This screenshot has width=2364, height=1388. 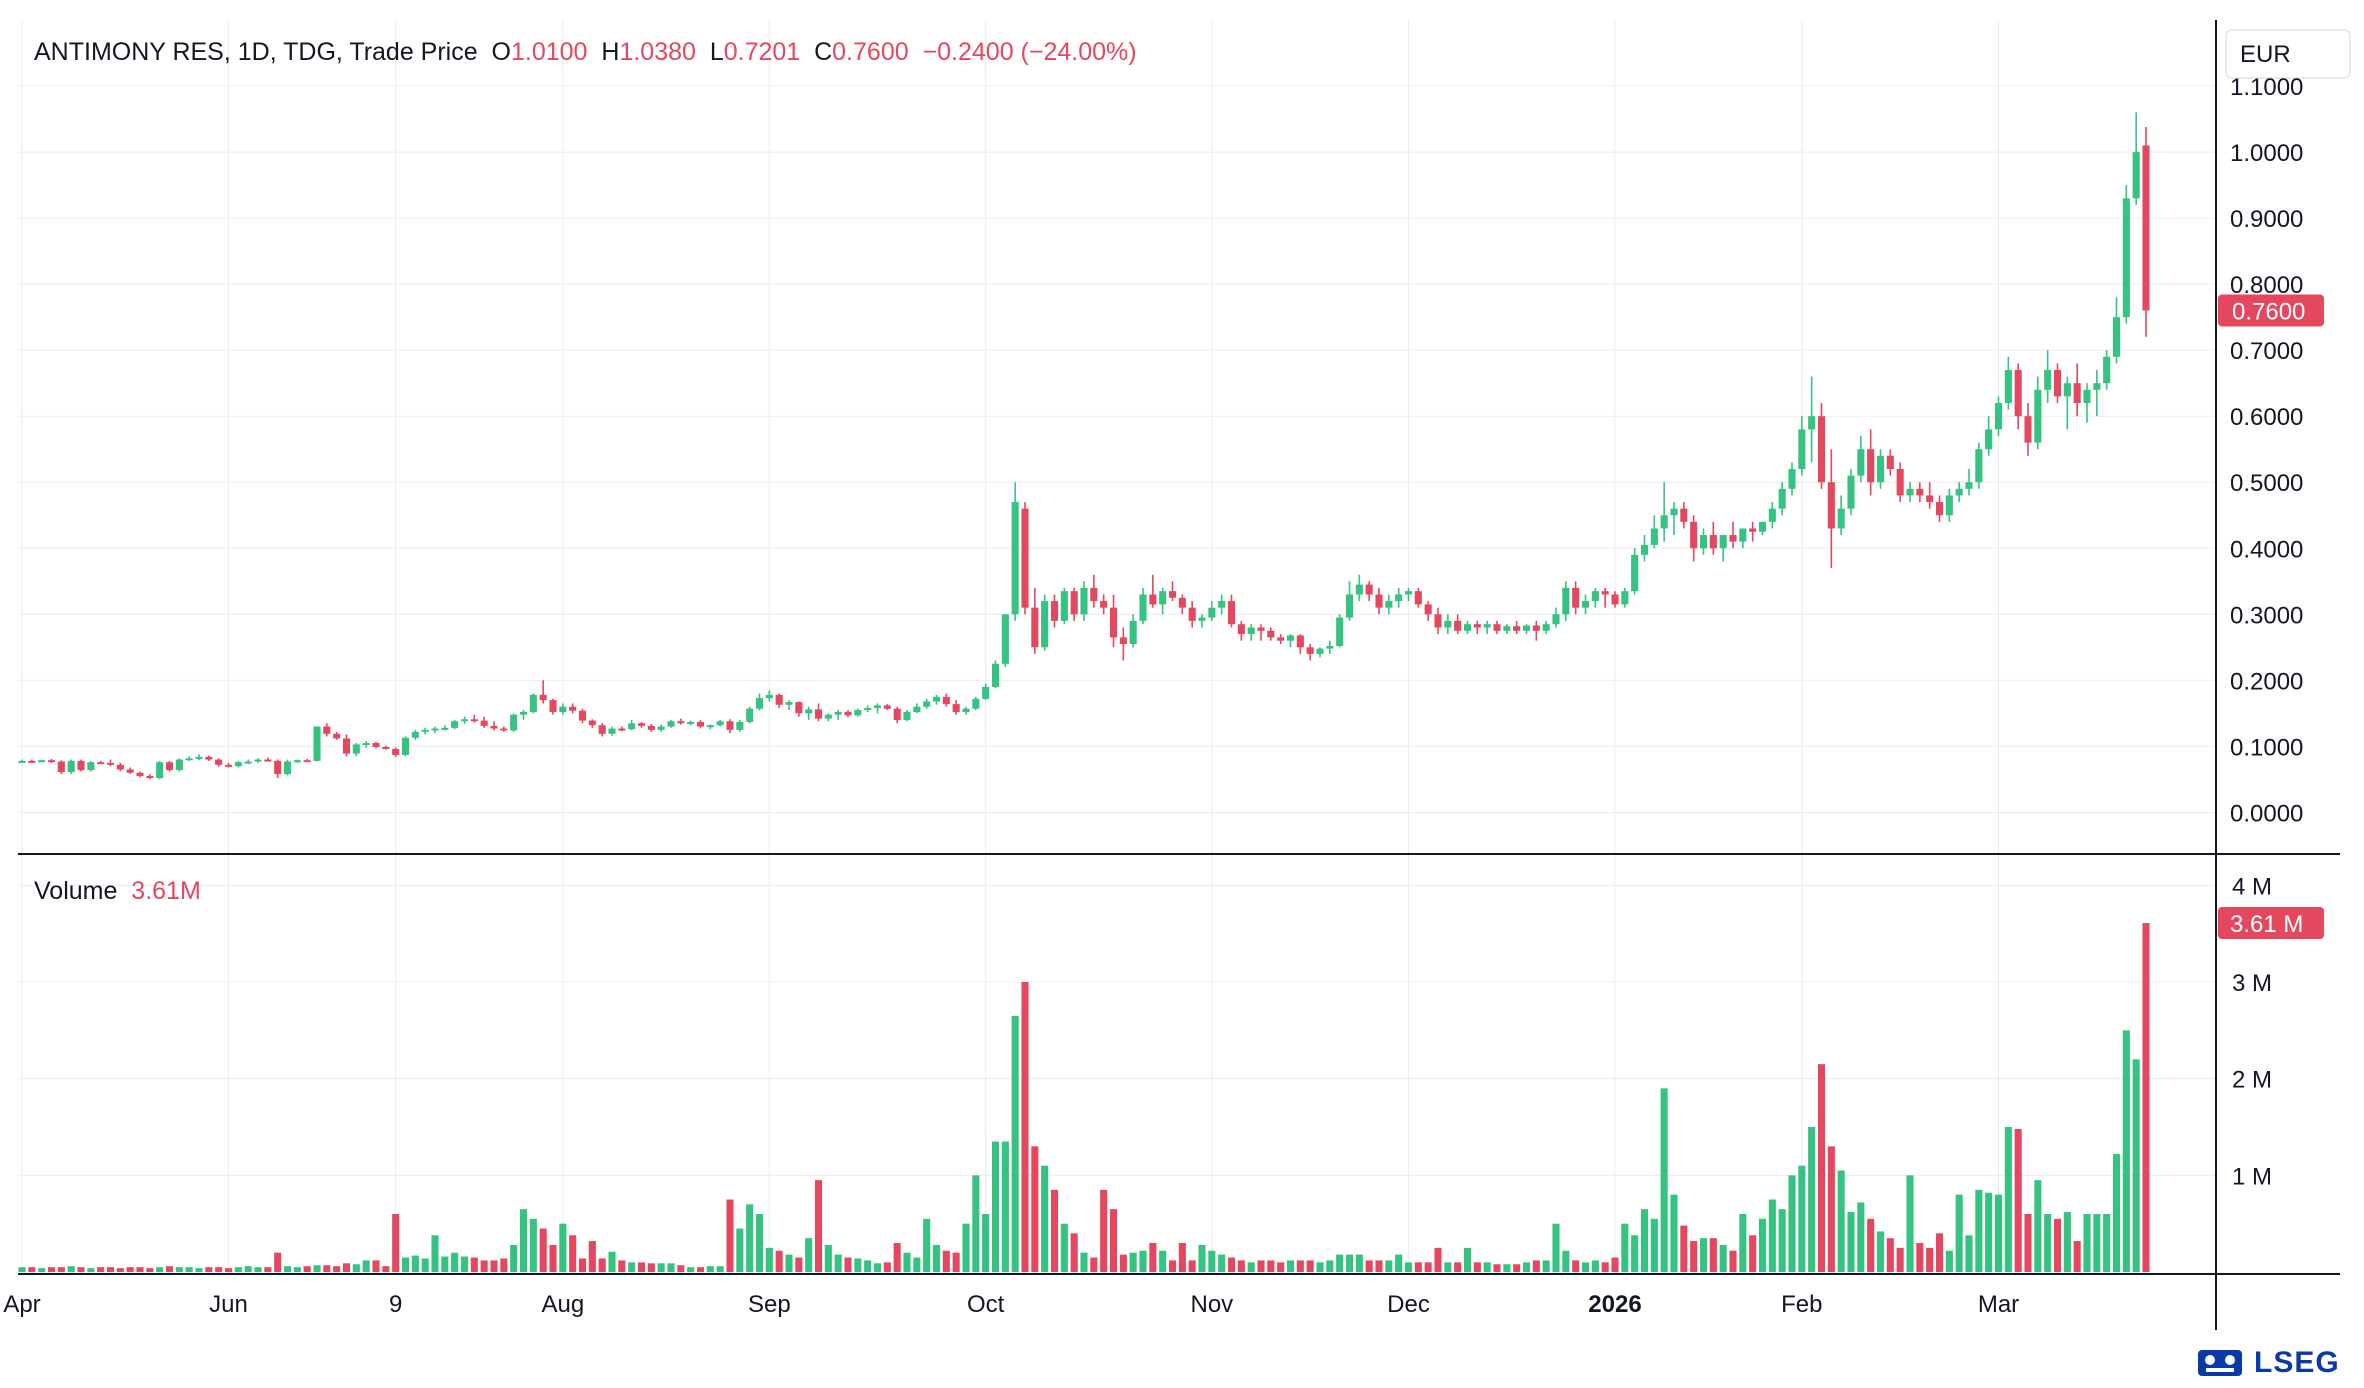 I want to click on price-tick-label: 0.7000, so click(x=2266, y=351).